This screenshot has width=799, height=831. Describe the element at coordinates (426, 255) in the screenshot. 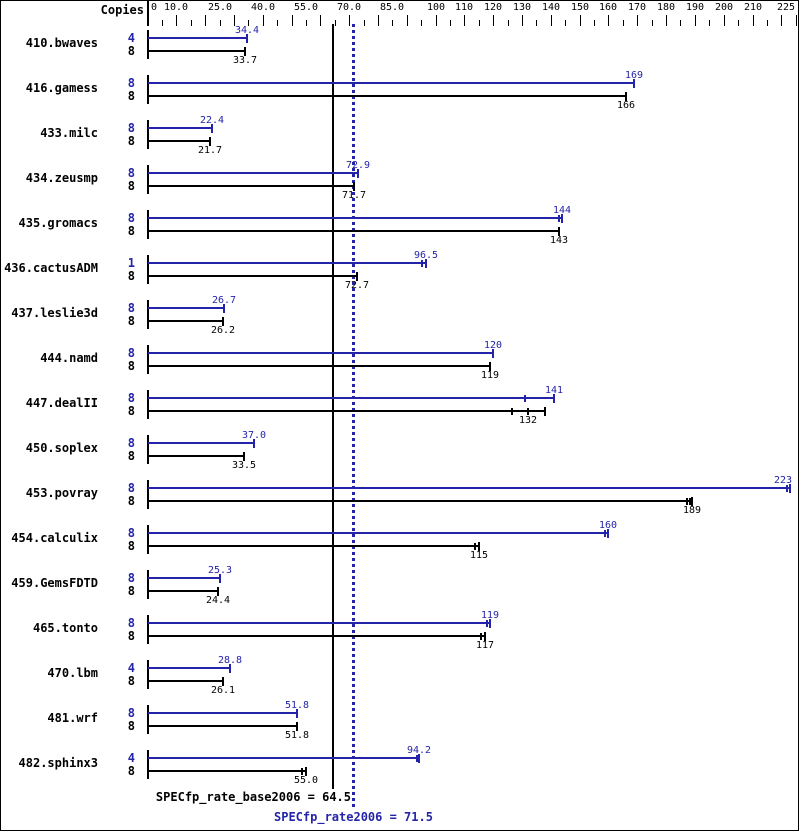

I see `peak-value-label: 96.5` at that location.